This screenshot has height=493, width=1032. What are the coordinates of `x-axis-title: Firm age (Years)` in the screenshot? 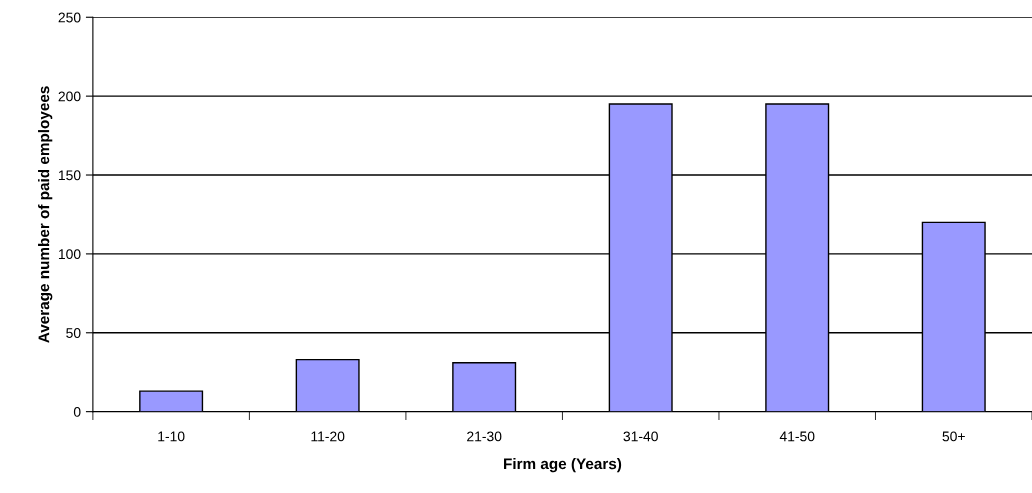 It's located at (563, 465).